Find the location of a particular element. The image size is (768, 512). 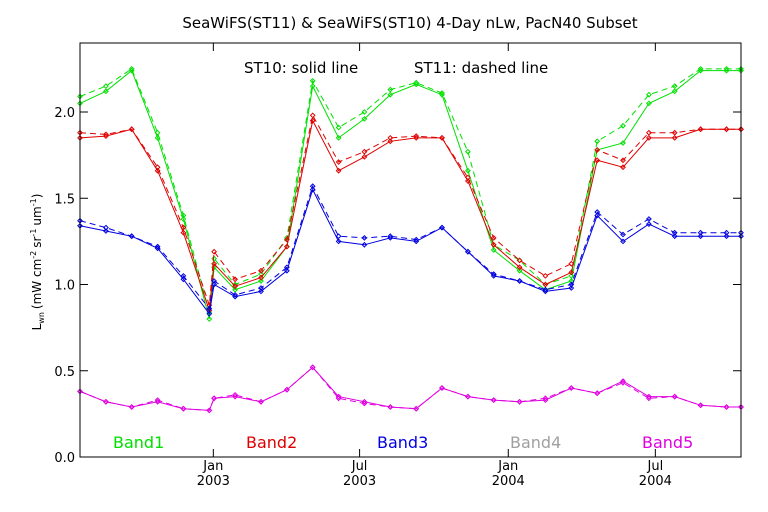

legend-band3: Band3 is located at coordinates (402, 442).